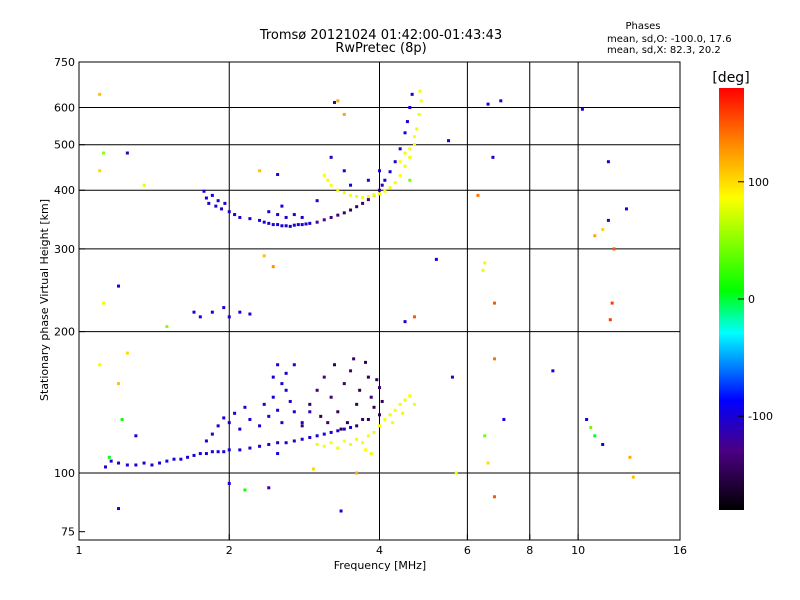 Image resolution: width=800 pixels, height=600 pixels. I want to click on x-tick-label-3: 6, so click(467, 550).